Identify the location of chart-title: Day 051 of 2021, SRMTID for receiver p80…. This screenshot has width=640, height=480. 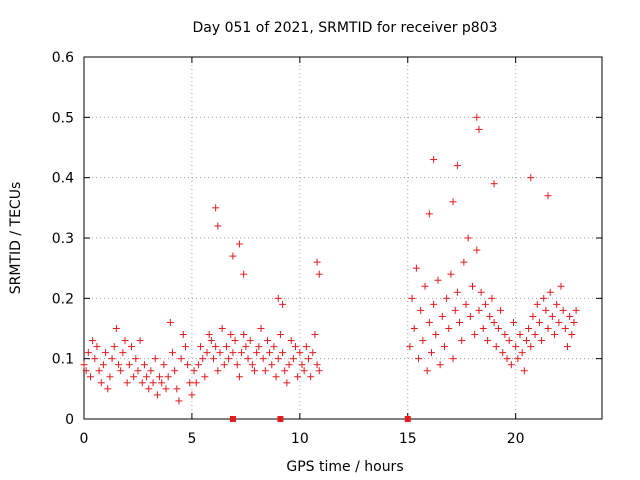
(344, 28).